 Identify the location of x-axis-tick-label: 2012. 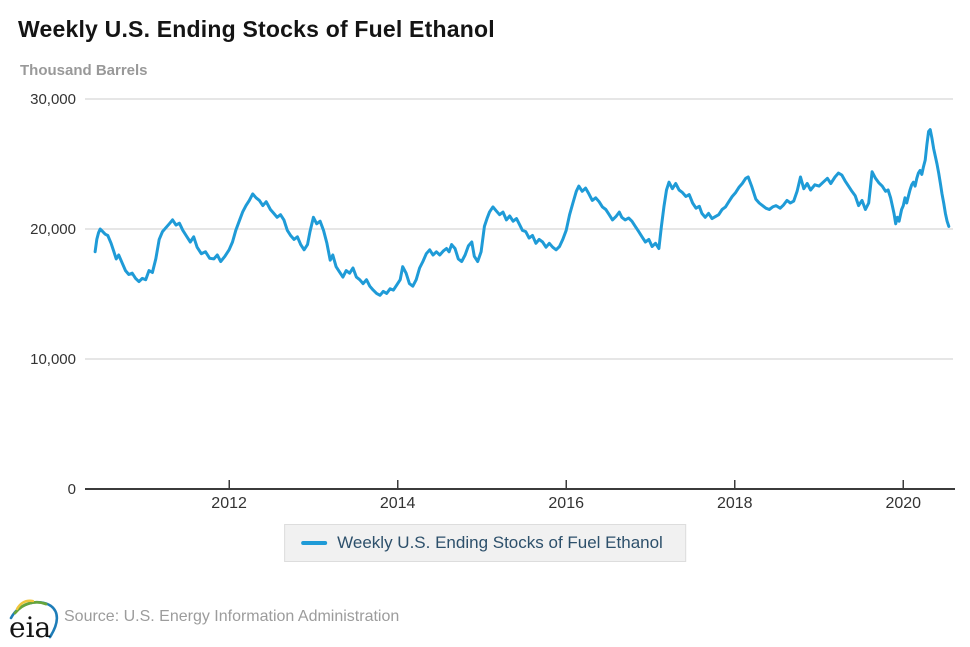
(229, 503).